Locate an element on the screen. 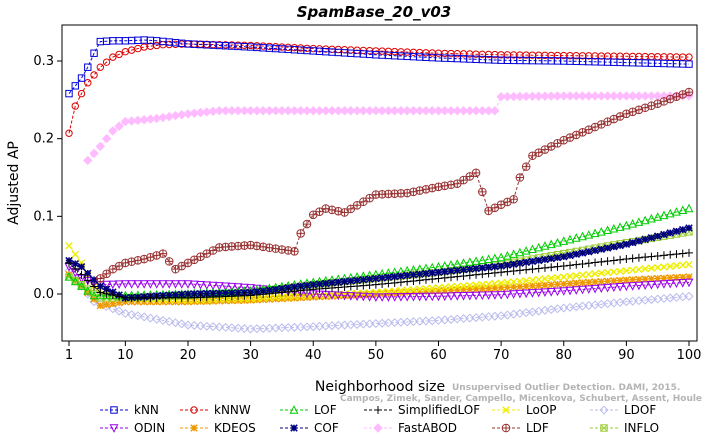 Image resolution: width=702 pixels, height=434 pixels. legend-label-inflo: INFLO is located at coordinates (641, 427).